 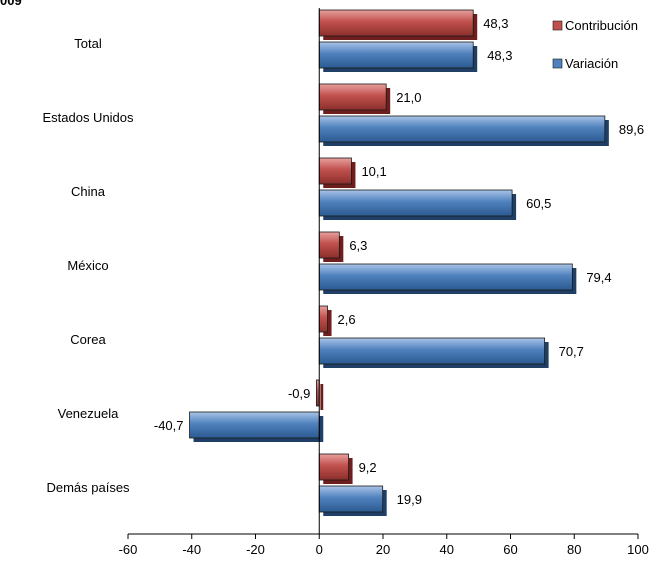 What do you see at coordinates (347, 319) in the screenshot?
I see `data-label-contribucion-corea: 2,6` at bounding box center [347, 319].